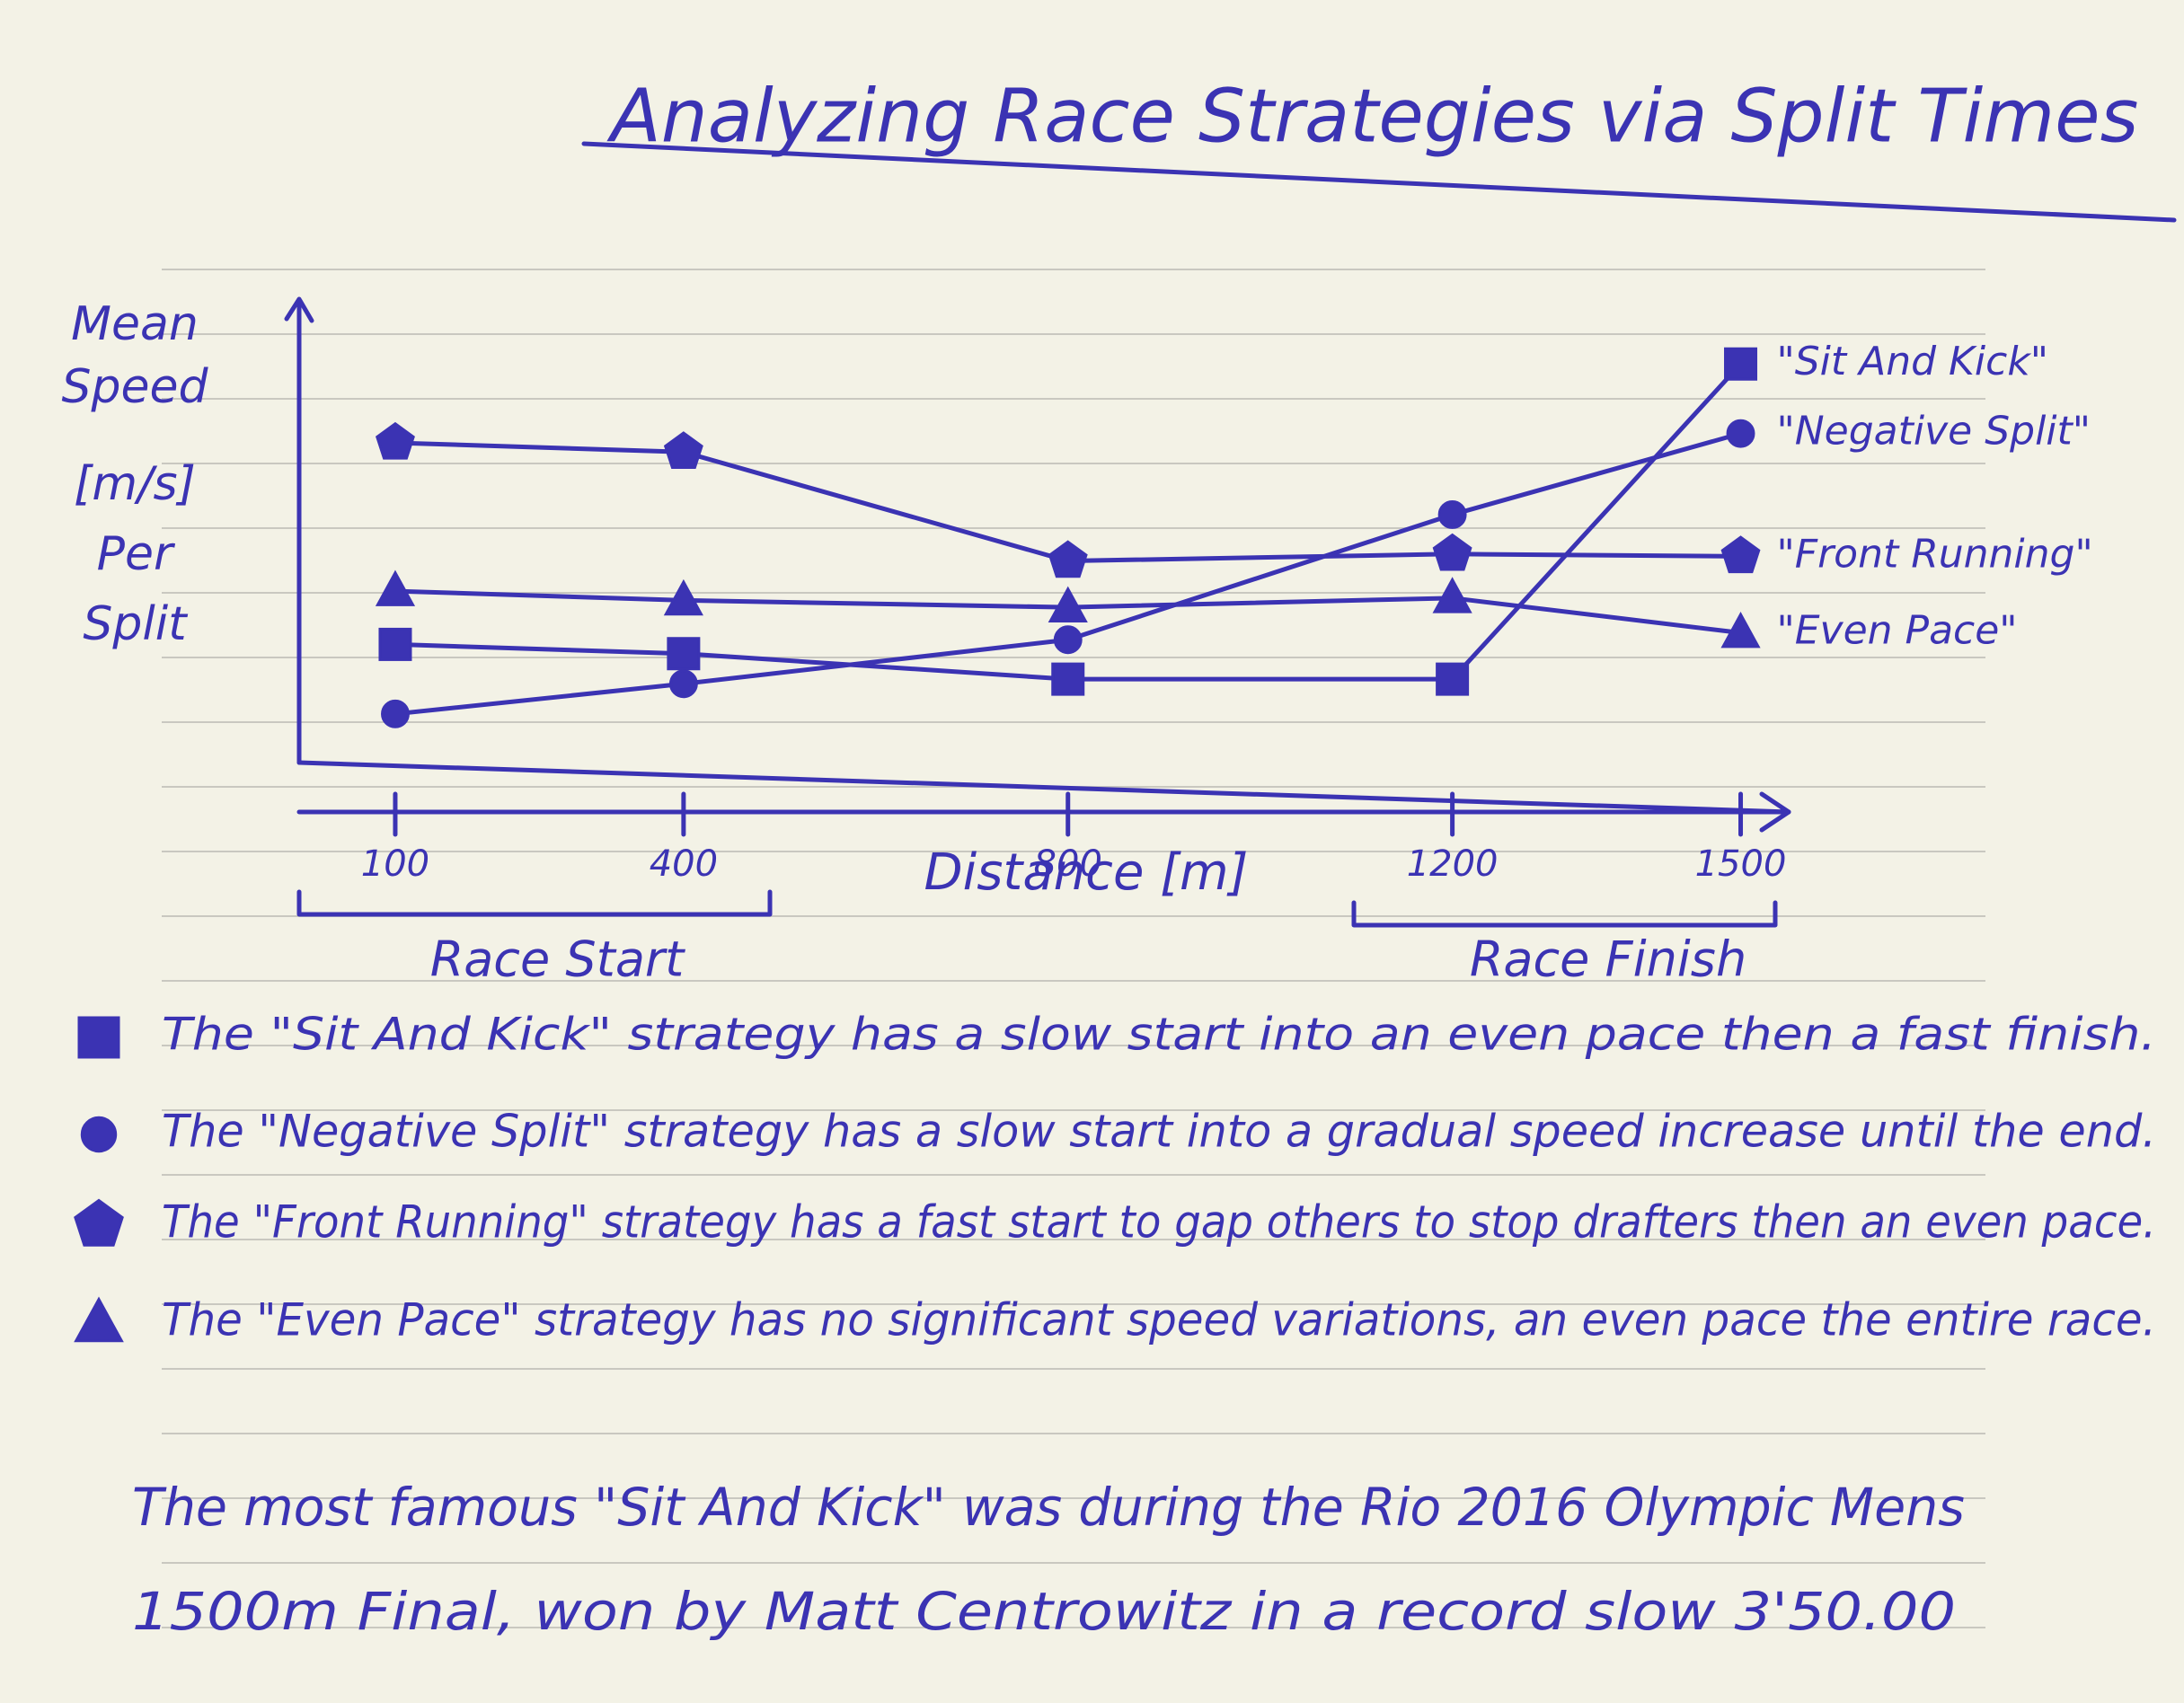 This screenshot has width=2184, height=1703. What do you see at coordinates (684, 864) in the screenshot?
I see `x-tick-label: 400` at bounding box center [684, 864].